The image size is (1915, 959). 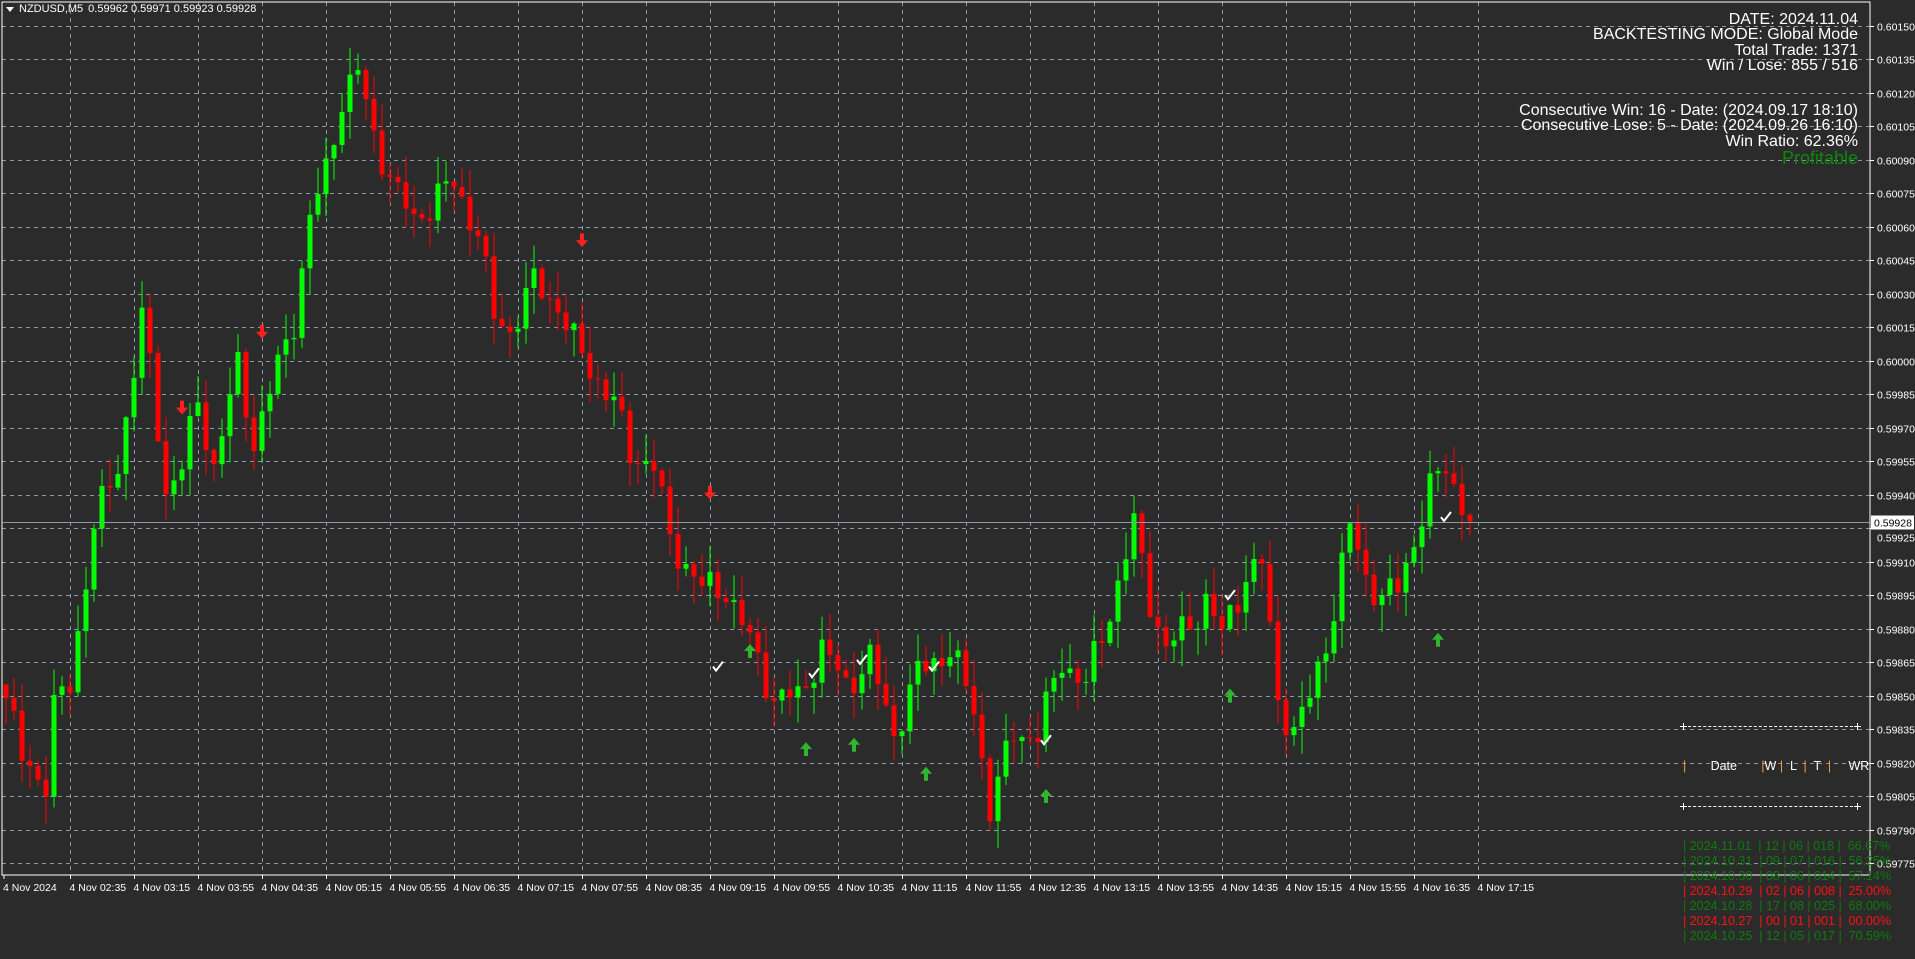 I want to click on arrow-down-icon, so click(x=262, y=331).